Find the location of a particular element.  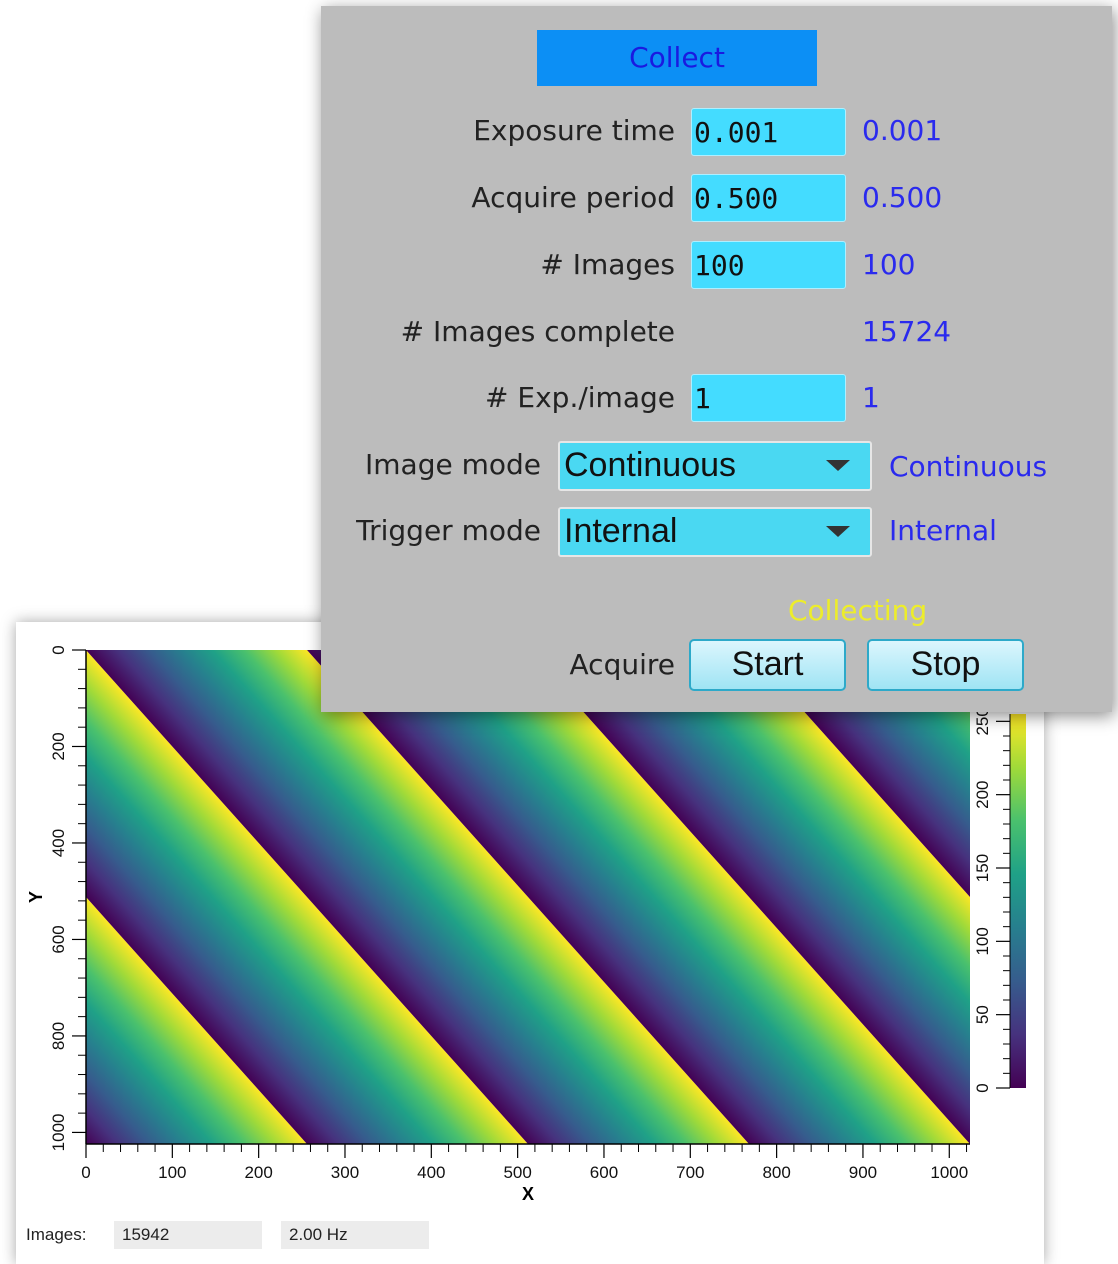

trigger-mode-label: Trigger mode is located at coordinates (448, 530).